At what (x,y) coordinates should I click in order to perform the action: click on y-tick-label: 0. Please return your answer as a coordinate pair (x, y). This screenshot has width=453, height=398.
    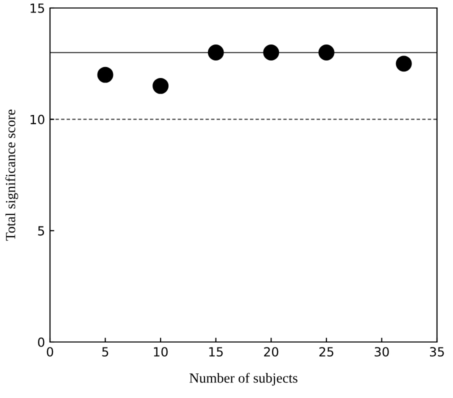
    Looking at the image, I should click on (41, 342).